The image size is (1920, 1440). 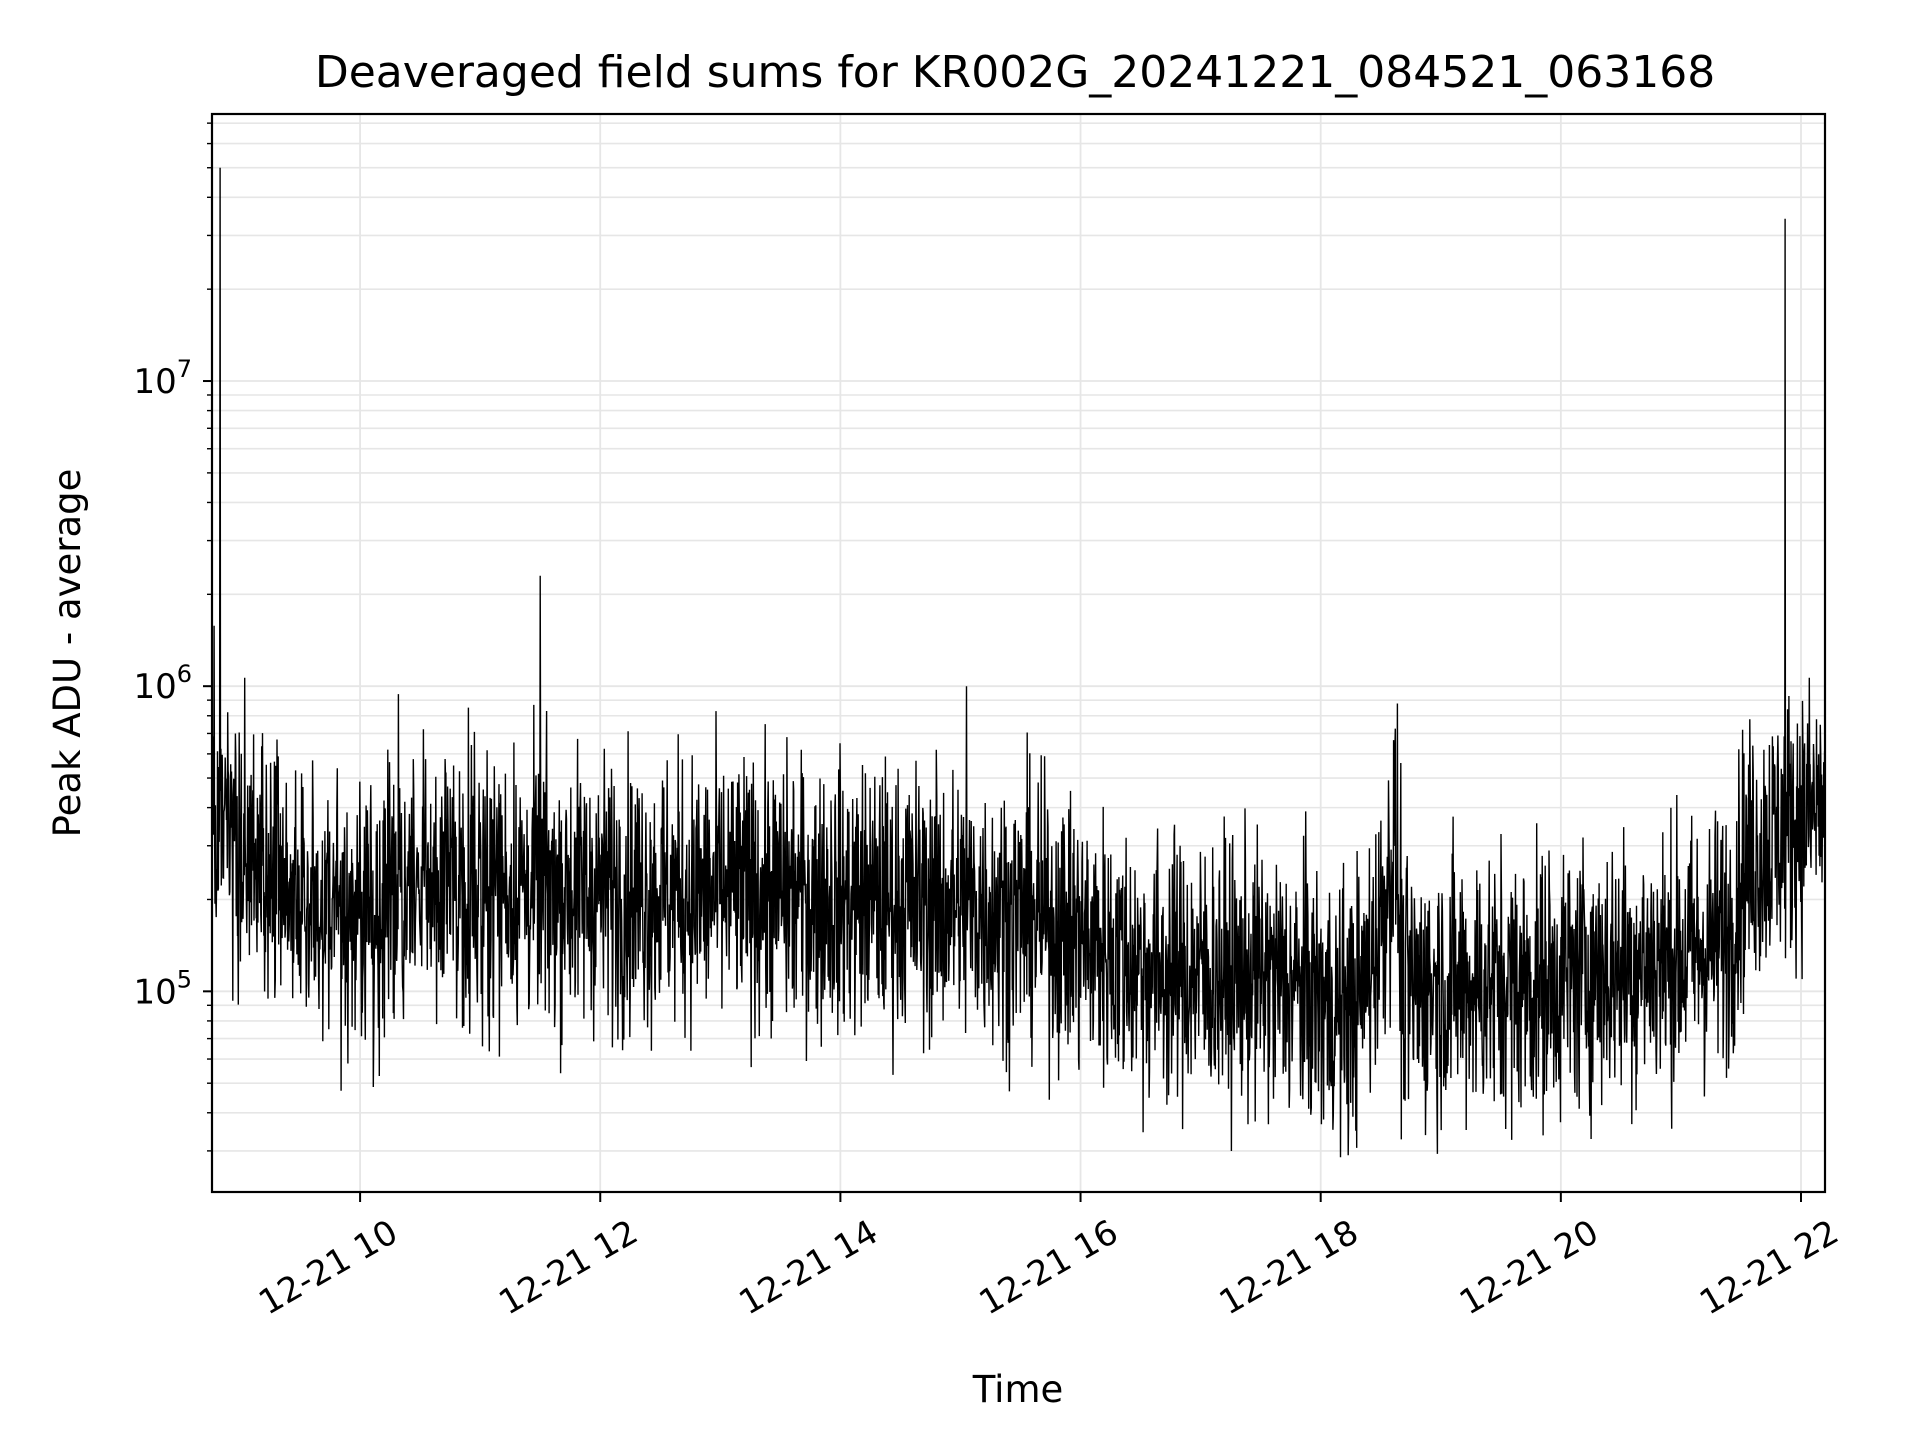 I want to click on x-tick-label: 12-21 18, so click(x=1289, y=1267).